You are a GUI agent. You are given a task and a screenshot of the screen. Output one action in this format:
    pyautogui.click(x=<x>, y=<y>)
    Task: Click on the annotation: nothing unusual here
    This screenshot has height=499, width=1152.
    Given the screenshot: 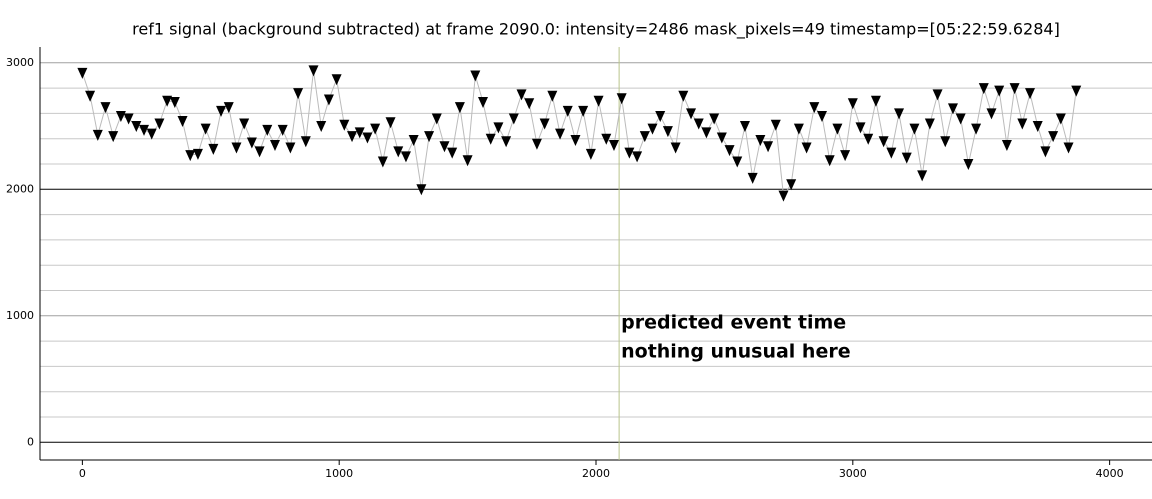 What is the action you would take?
    pyautogui.click(x=735, y=352)
    